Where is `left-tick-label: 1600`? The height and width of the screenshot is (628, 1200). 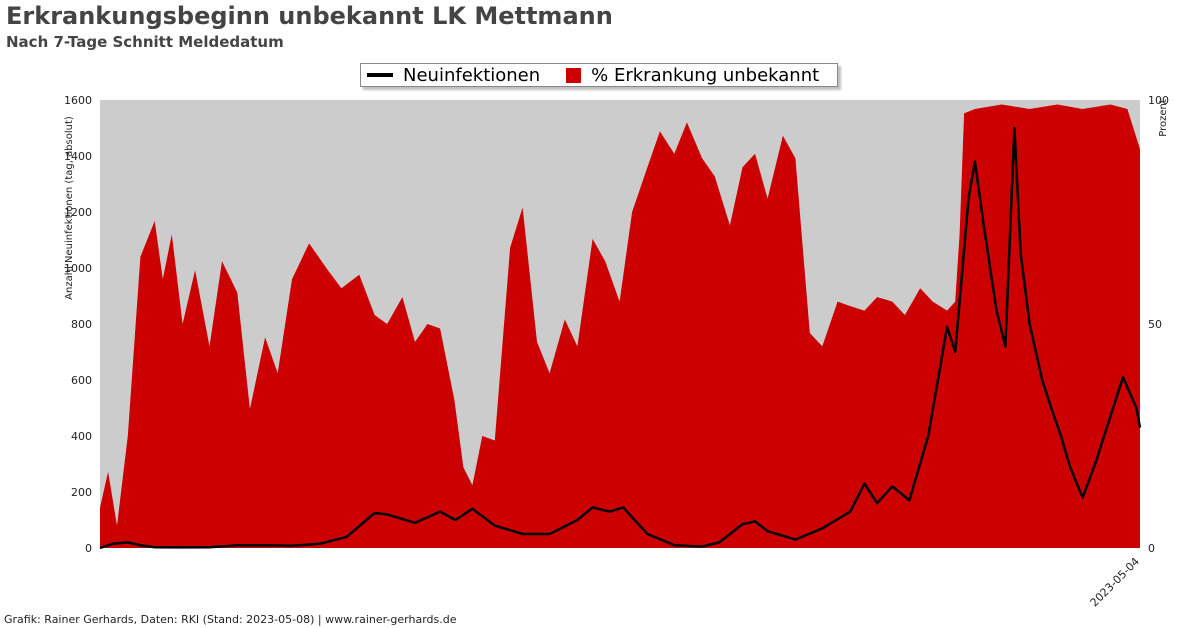
left-tick-label: 1600 is located at coordinates (78, 100).